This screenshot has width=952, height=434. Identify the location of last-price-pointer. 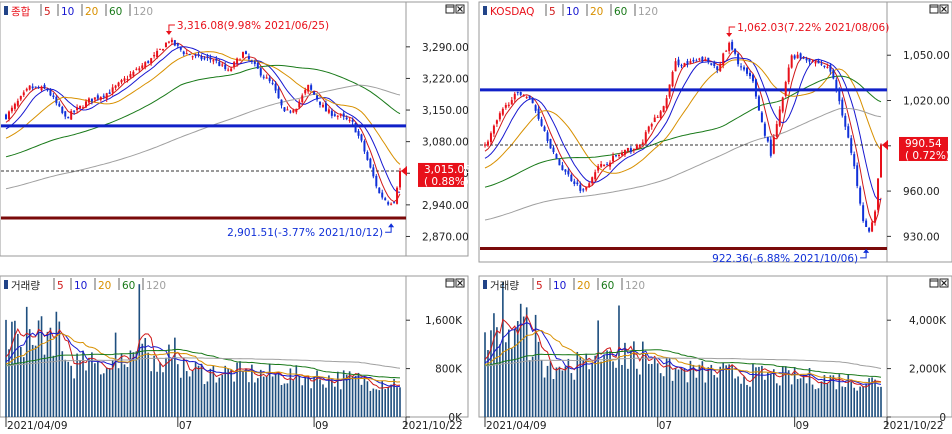
(404, 170).